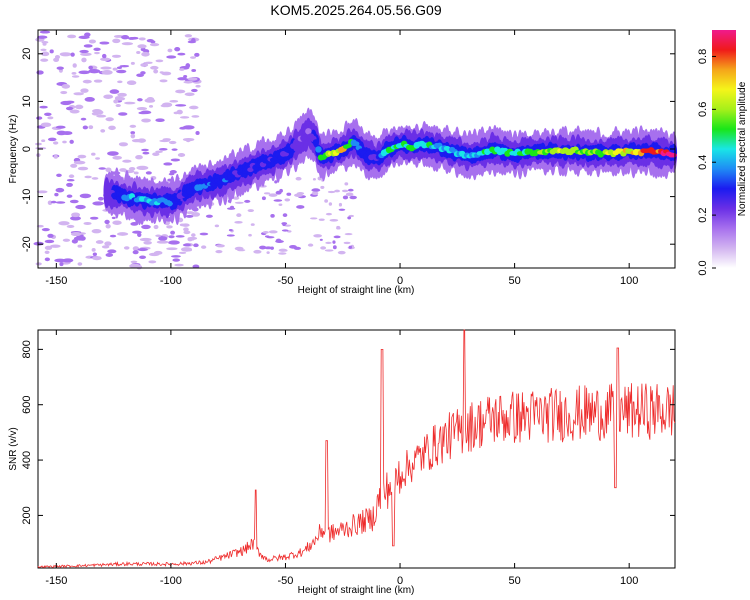 Image resolution: width=750 pixels, height=600 pixels. Describe the element at coordinates (629, 281) in the screenshot. I see `x-tick-label: 100` at that location.